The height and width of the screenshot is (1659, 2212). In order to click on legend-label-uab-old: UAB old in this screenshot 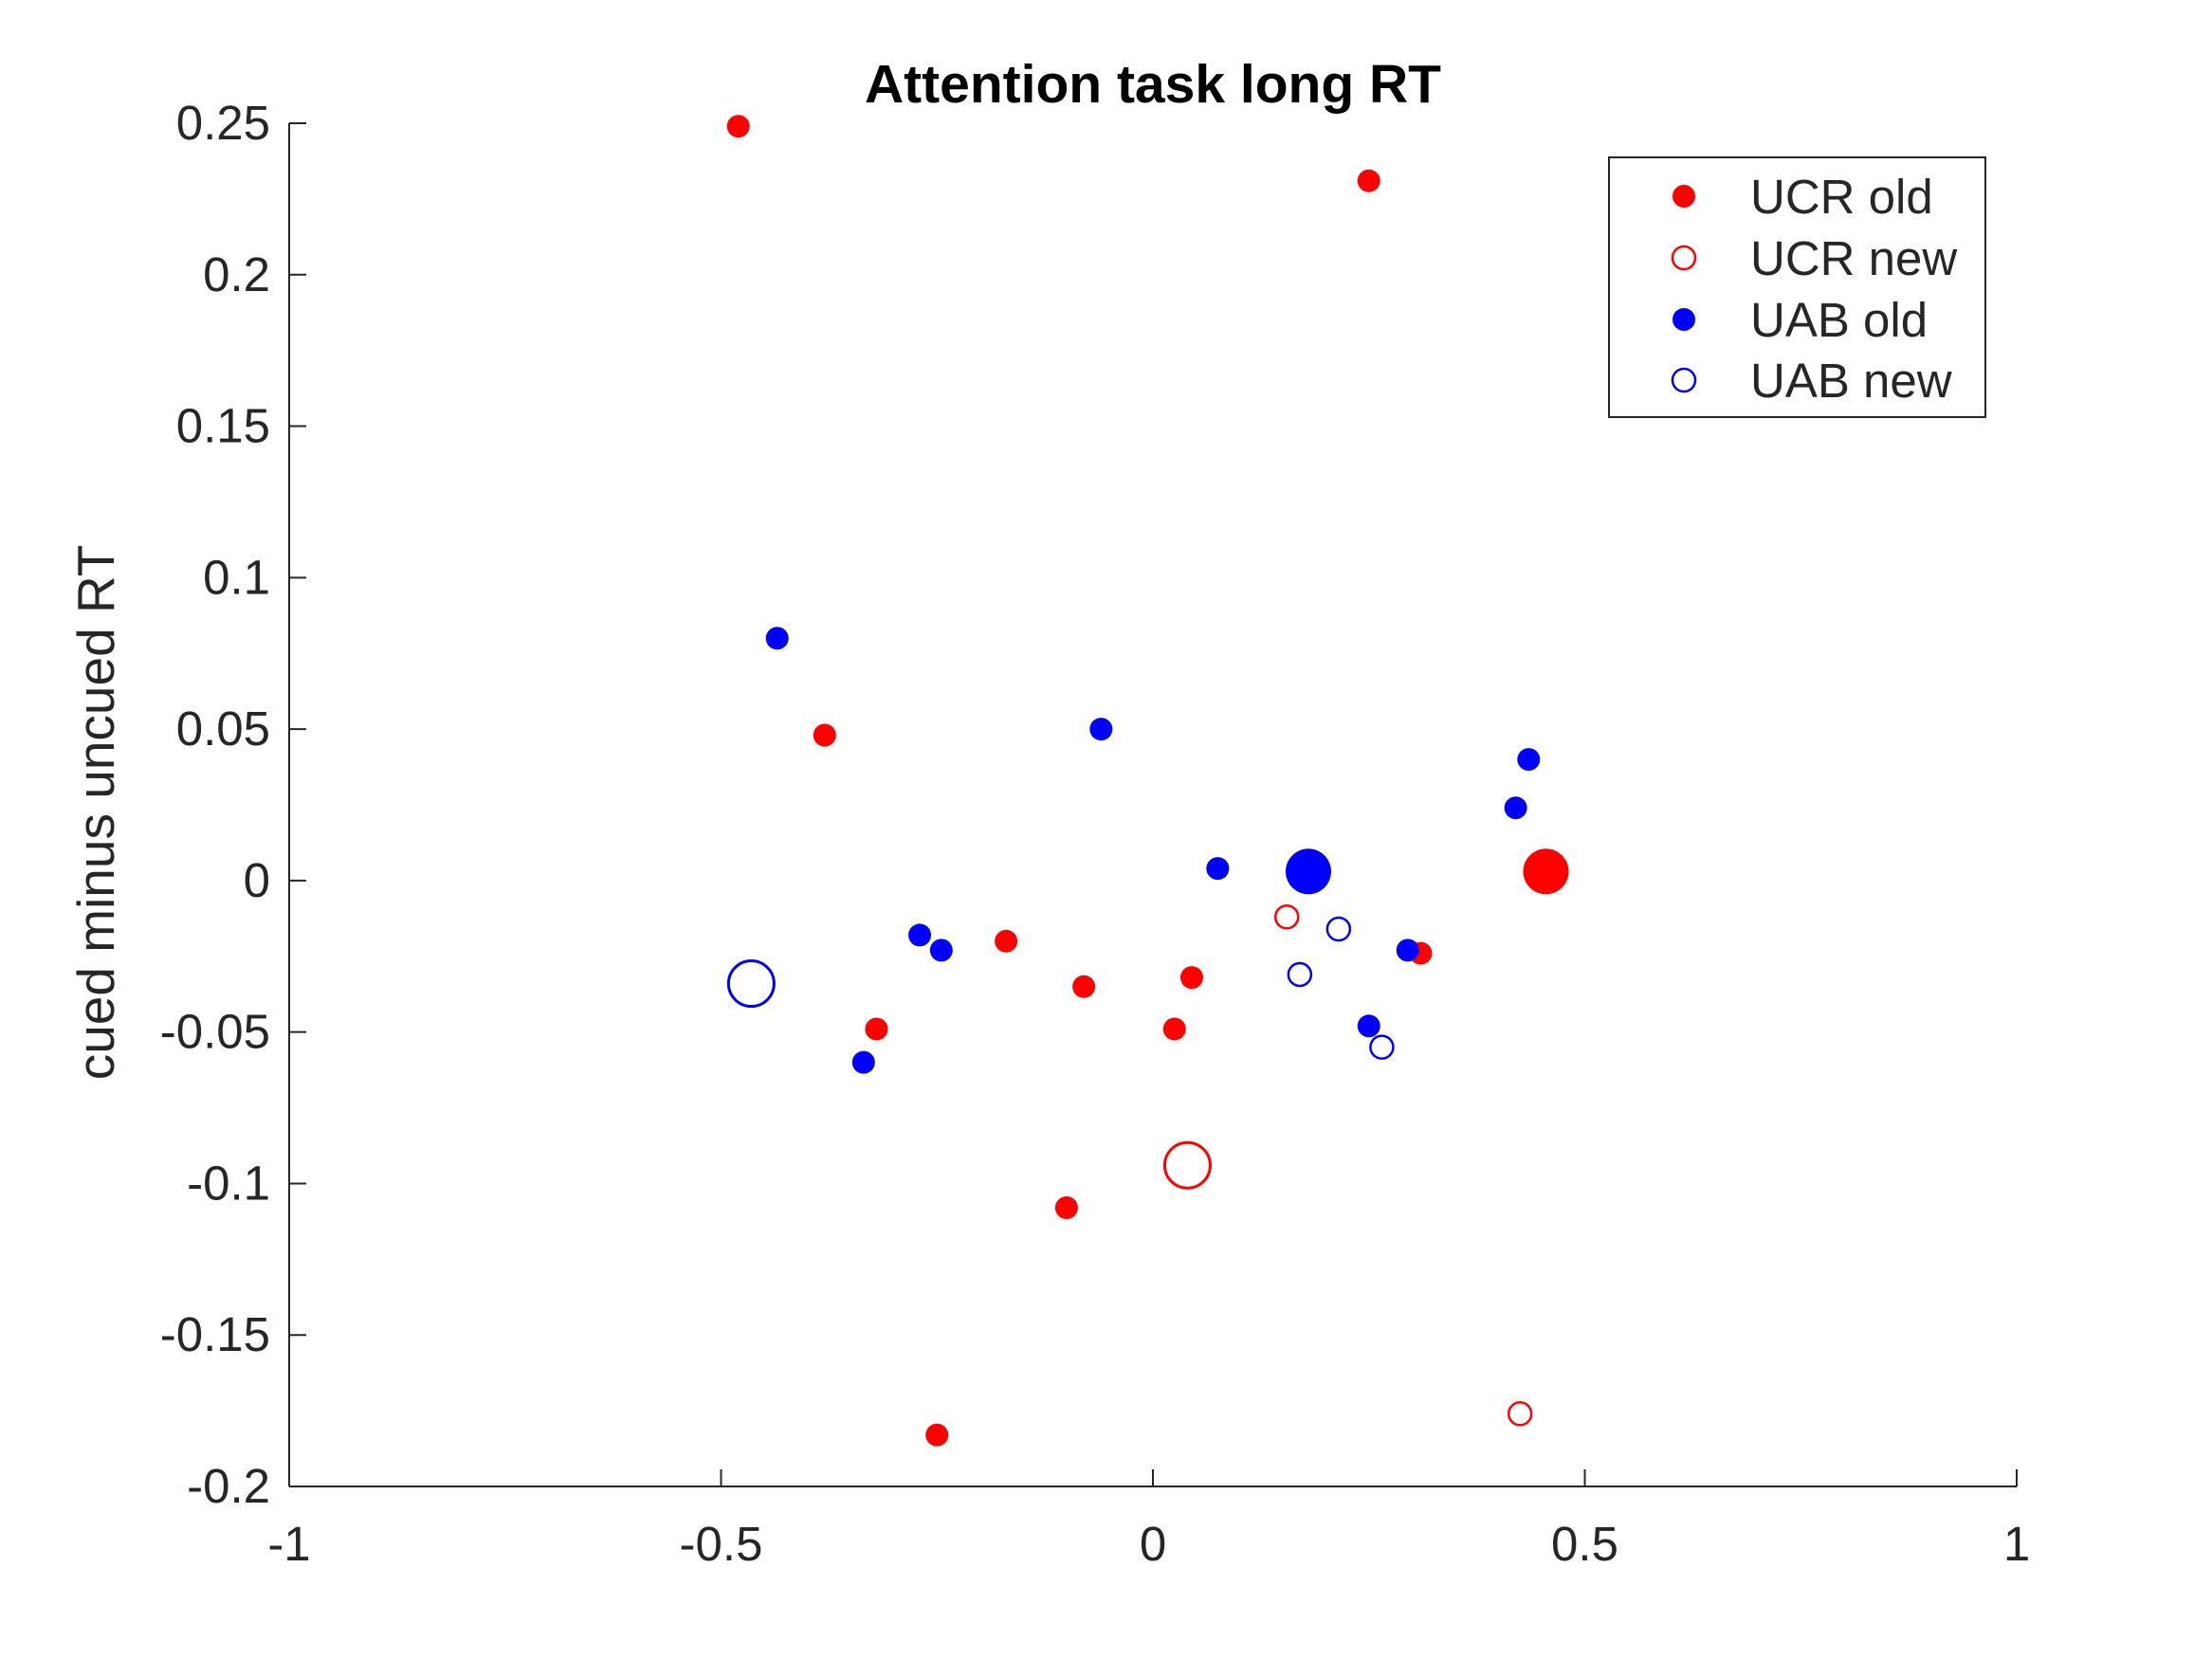, I will do `click(1839, 320)`.